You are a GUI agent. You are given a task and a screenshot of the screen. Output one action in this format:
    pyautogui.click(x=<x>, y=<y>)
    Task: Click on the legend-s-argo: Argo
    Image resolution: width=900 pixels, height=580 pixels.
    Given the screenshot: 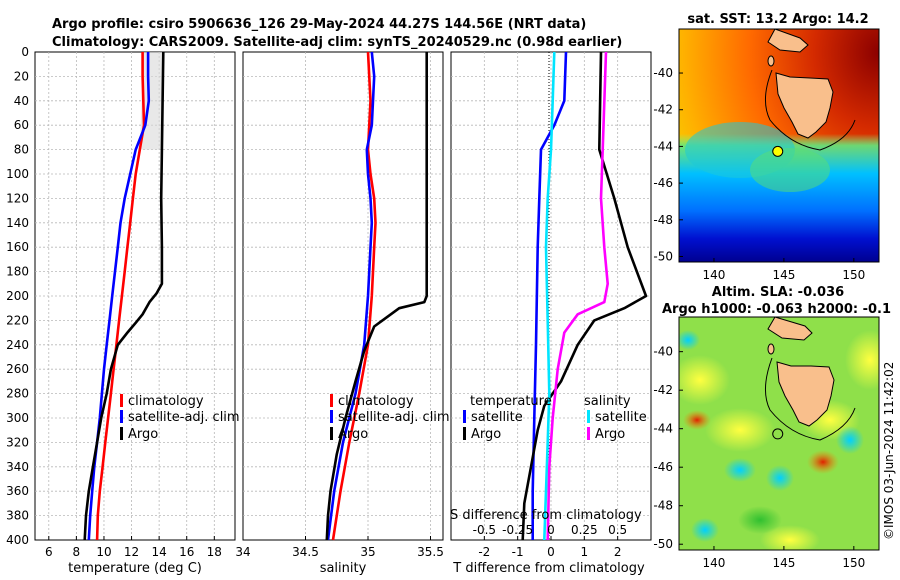 What is the action you would take?
    pyautogui.click(x=610, y=434)
    